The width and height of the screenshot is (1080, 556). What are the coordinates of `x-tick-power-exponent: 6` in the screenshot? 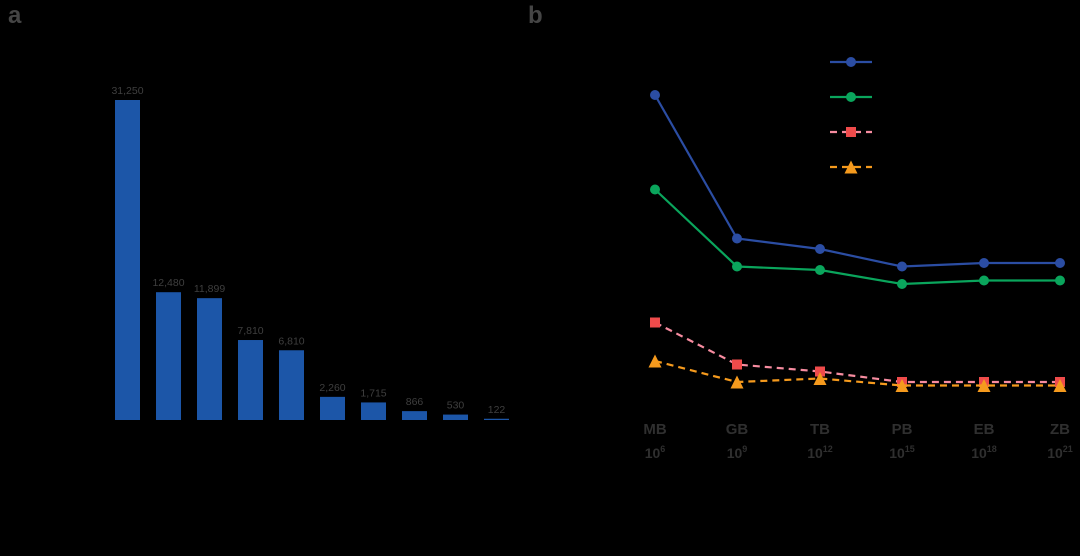 It's located at (662, 449).